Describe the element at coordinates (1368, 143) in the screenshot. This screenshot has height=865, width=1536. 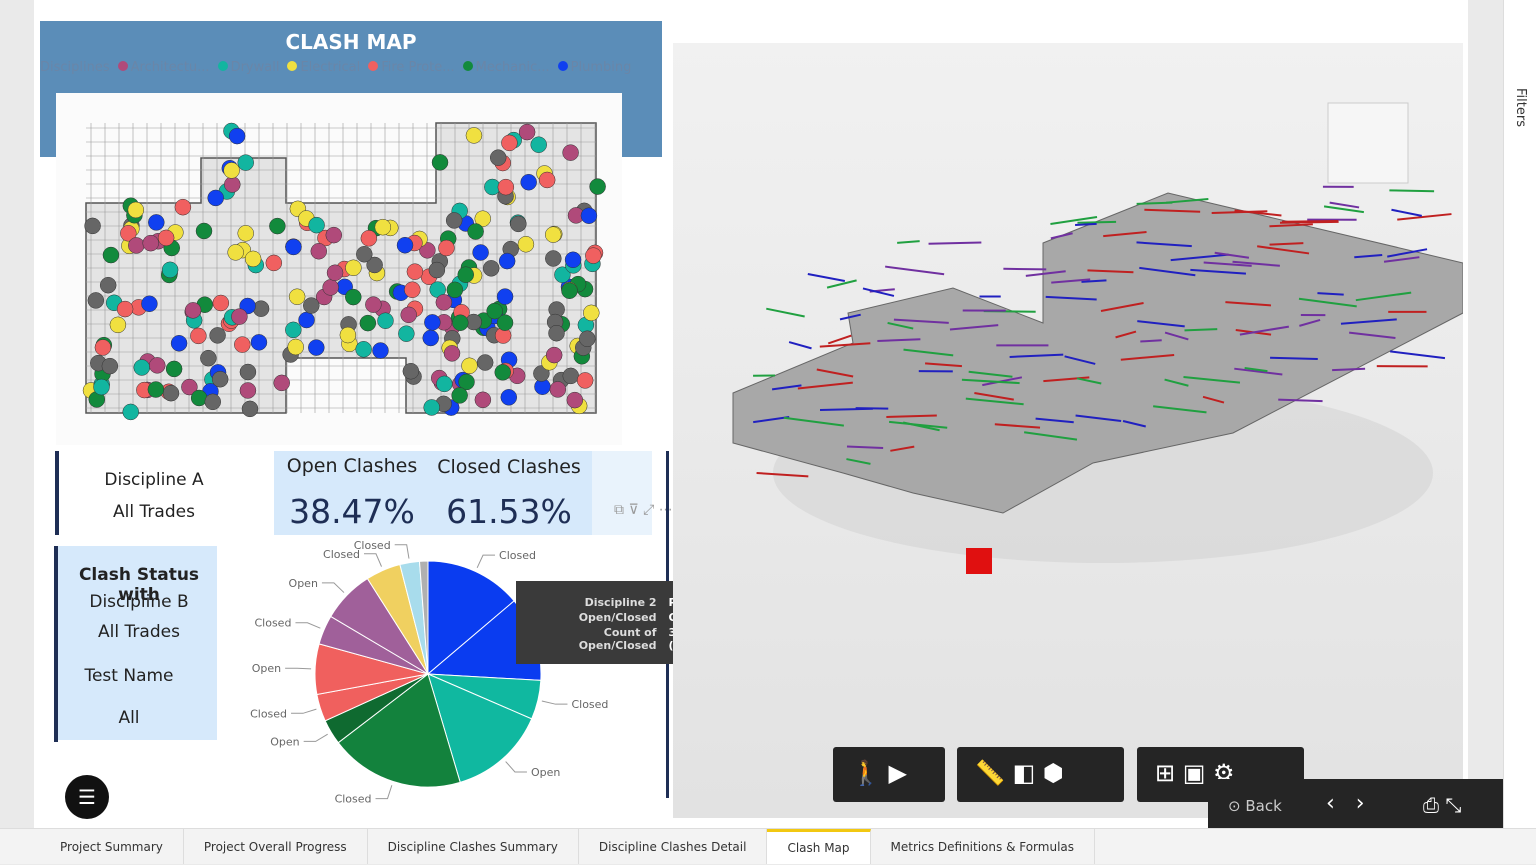
I see `view-cube` at that location.